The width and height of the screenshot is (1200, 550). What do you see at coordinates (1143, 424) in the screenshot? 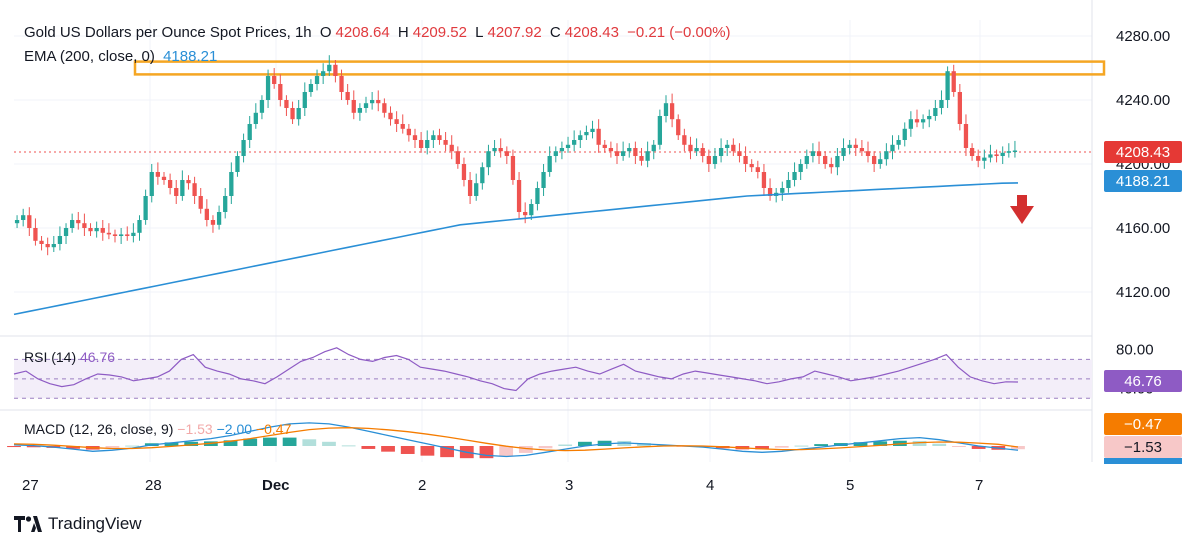
I see `signal-tag: −0.47` at bounding box center [1143, 424].